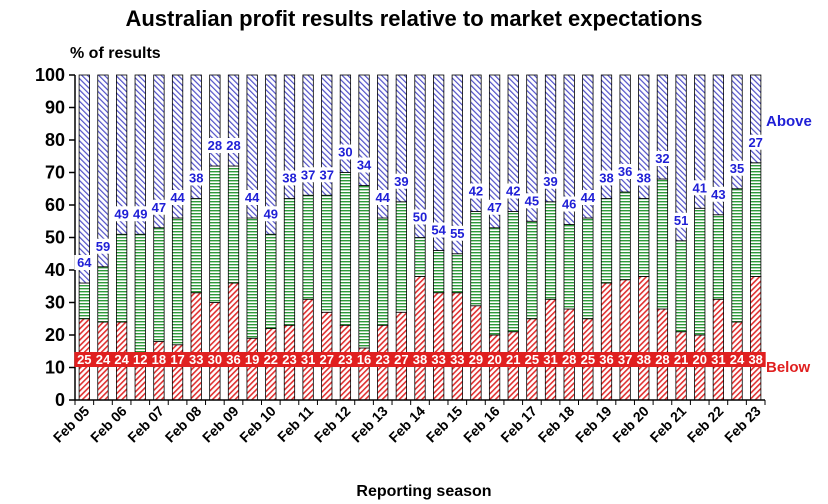 The height and width of the screenshot is (504, 828). What do you see at coordinates (196, 359) in the screenshot?
I see `data-label-below: 33` at bounding box center [196, 359].